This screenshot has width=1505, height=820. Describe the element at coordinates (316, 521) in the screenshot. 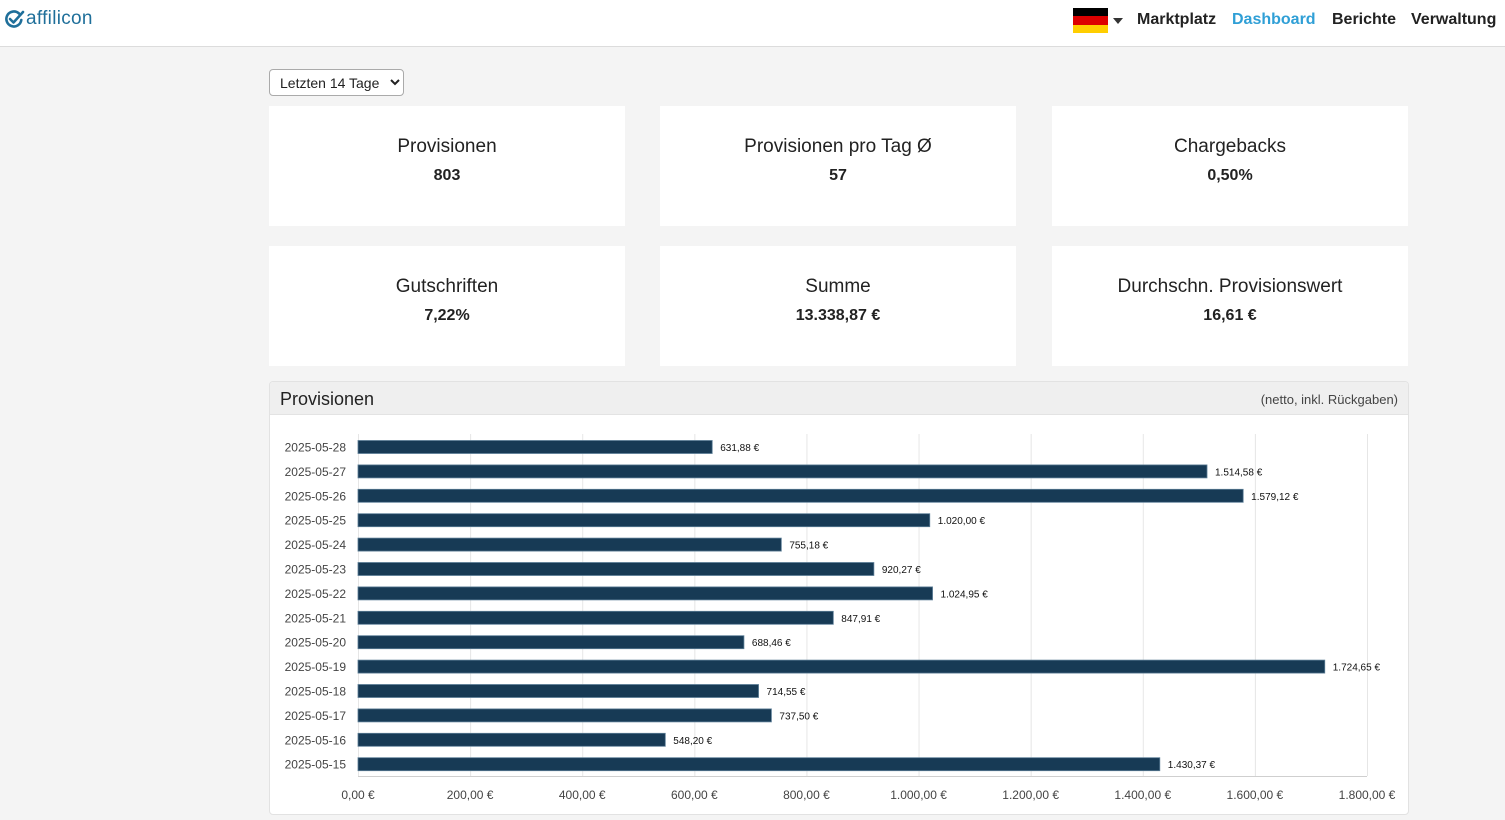

I see `y-tick-label: 2025-05-25` at that location.